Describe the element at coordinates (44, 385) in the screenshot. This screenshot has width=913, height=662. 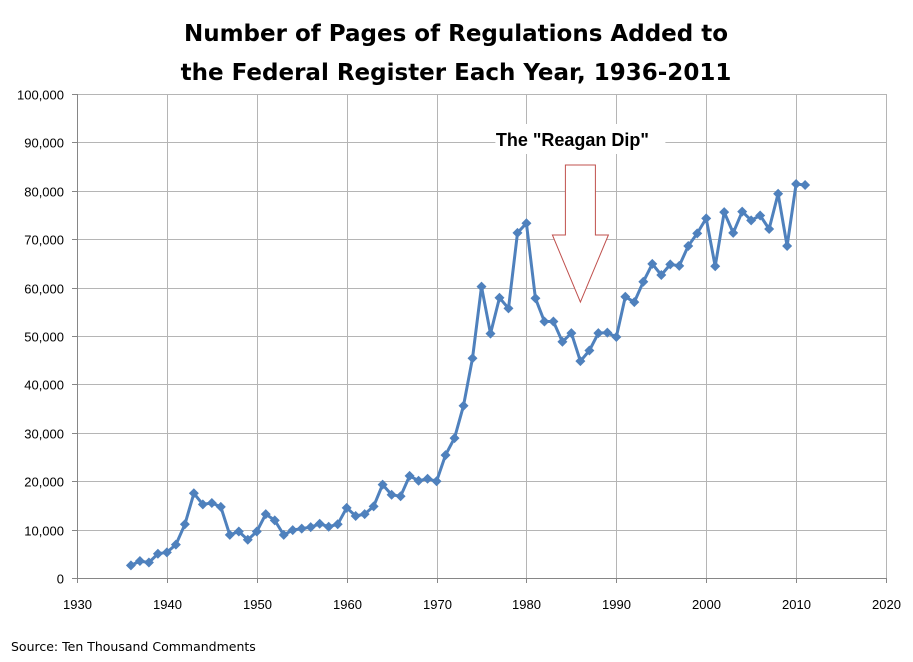
I see `y-tick-label: 40,000` at that location.